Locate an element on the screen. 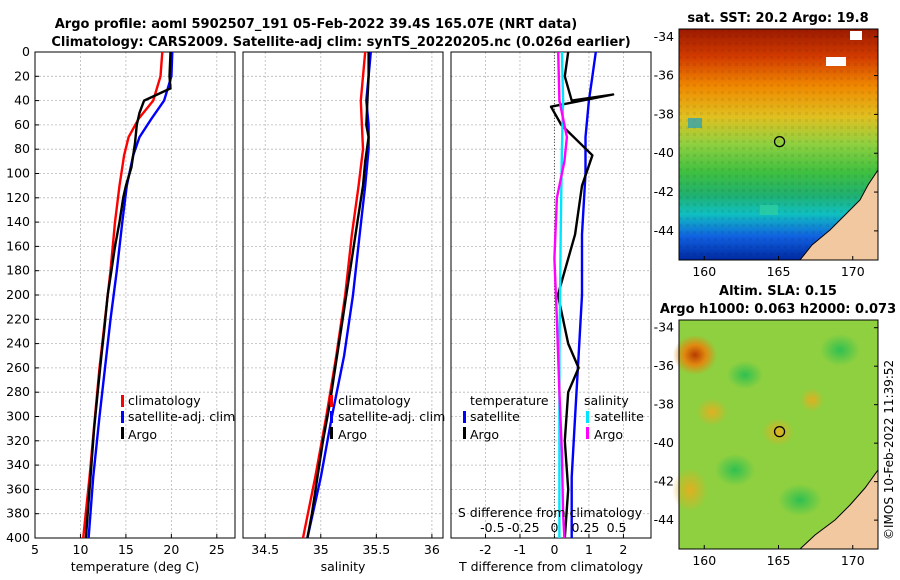 The width and height of the screenshot is (900, 580). legend-label-s-argo: Argo is located at coordinates (608, 434).